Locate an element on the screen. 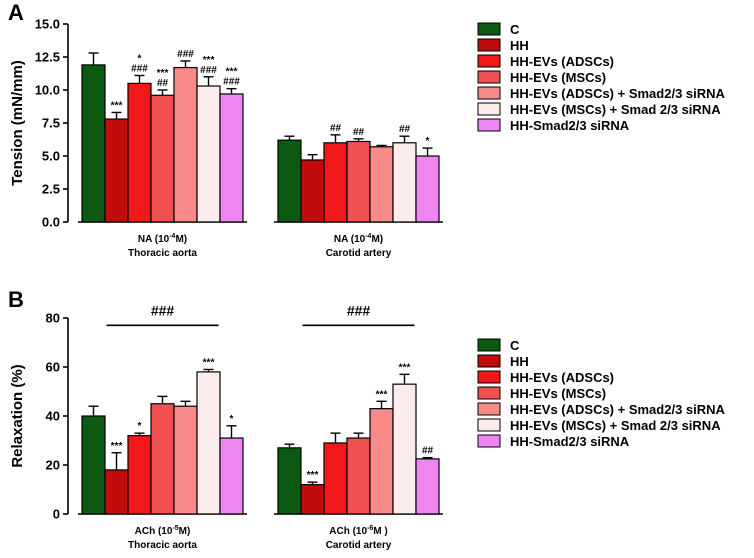 The image size is (754, 558). comparison-bracket-label: ### is located at coordinates (359, 310).